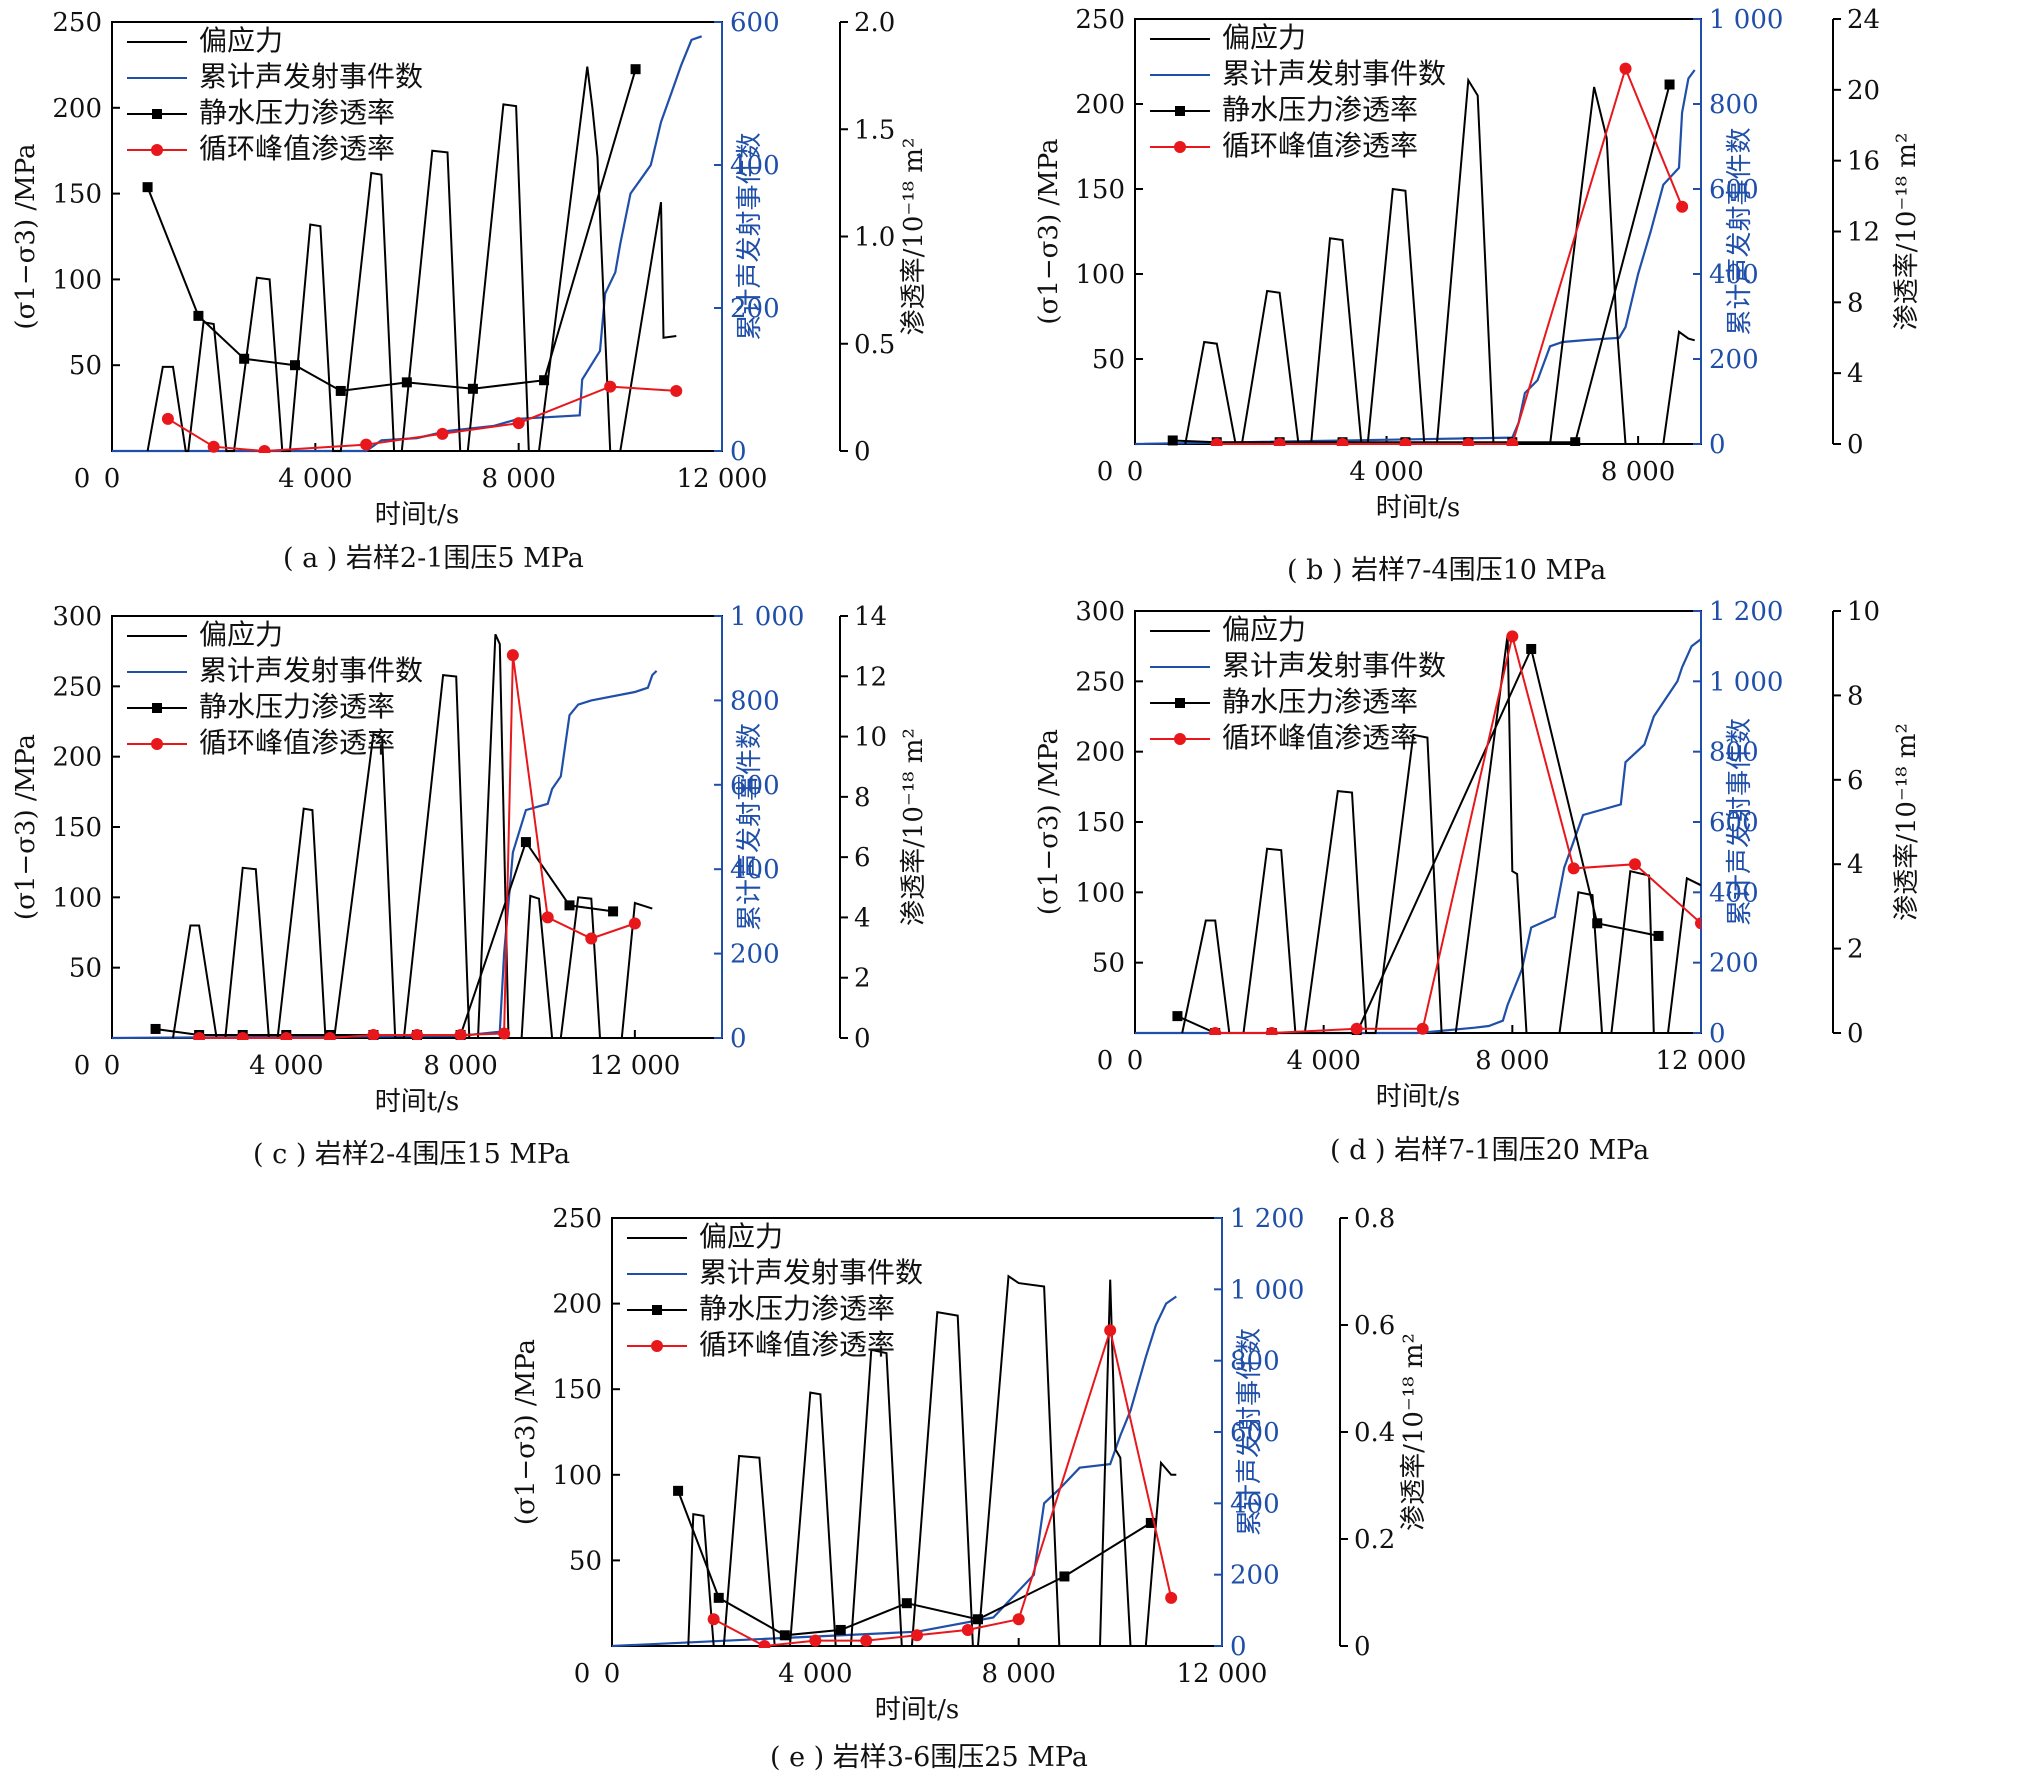 This screenshot has height=1782, width=2031. I want to click on y-perm-tick-label: 6, so click(1855, 781).